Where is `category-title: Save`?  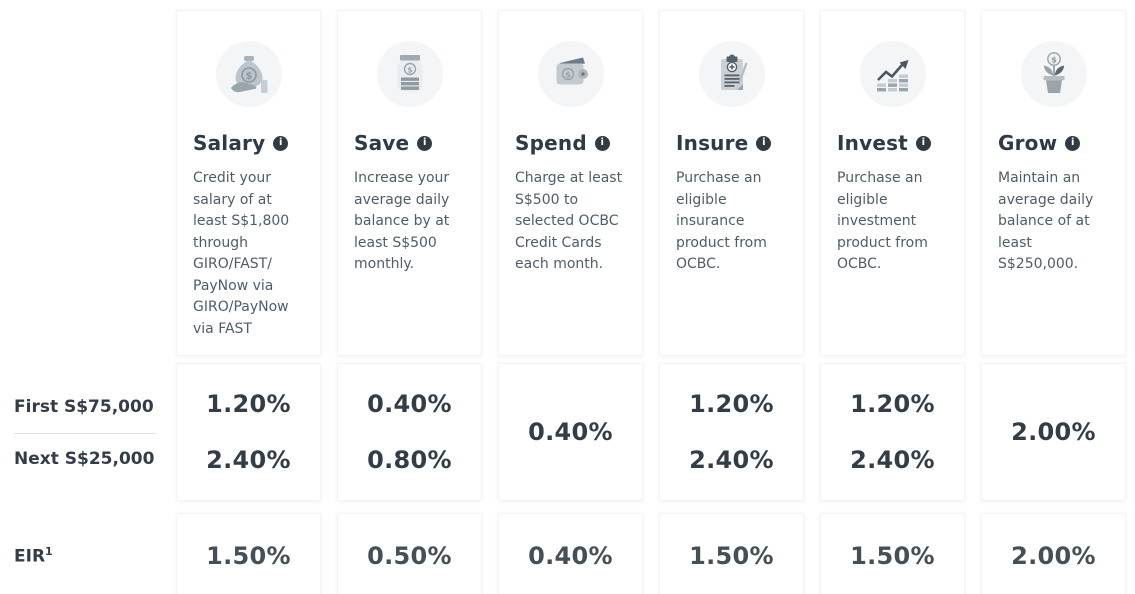 category-title: Save is located at coordinates (382, 143).